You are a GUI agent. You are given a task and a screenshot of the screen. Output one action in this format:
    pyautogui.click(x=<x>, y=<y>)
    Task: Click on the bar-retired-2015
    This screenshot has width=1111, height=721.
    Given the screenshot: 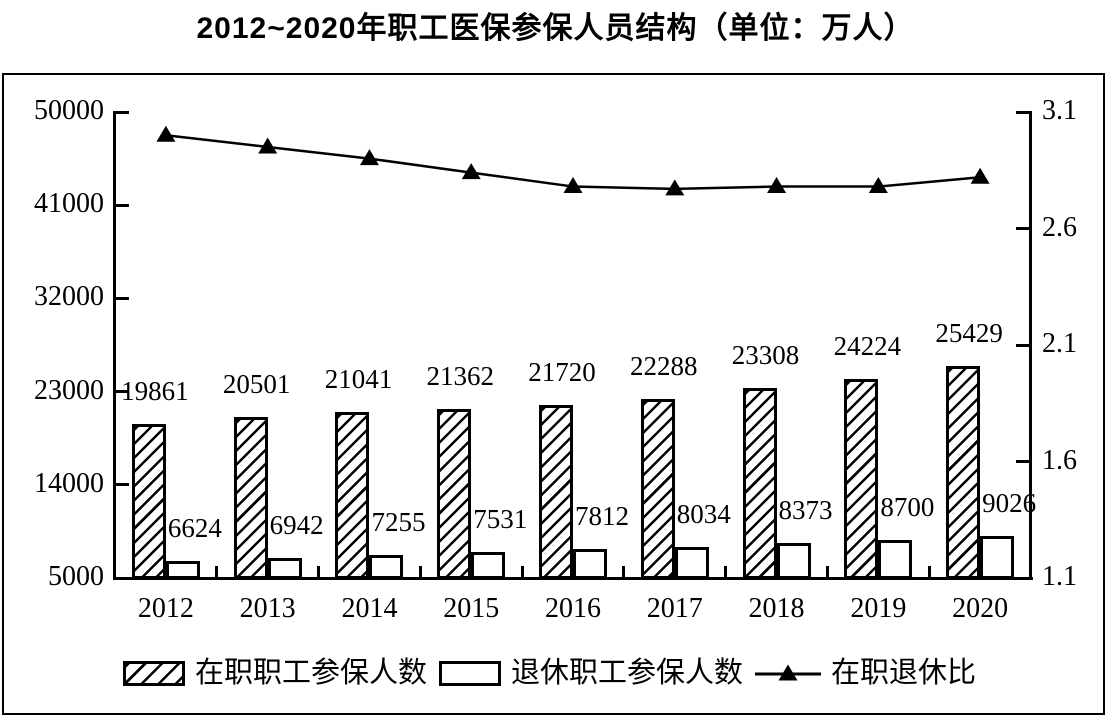 What is the action you would take?
    pyautogui.click(x=488, y=565)
    